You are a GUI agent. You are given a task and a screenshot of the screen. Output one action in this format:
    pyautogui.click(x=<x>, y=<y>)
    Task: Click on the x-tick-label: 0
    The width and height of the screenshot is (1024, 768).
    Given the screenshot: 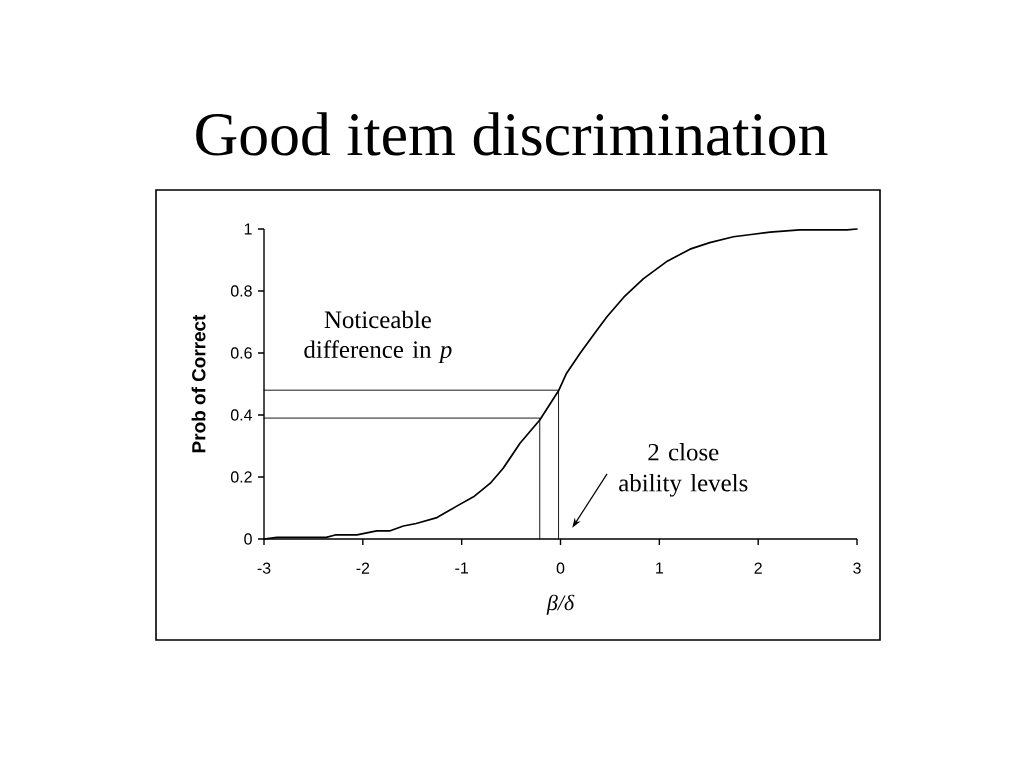 What is the action you would take?
    pyautogui.click(x=560, y=568)
    